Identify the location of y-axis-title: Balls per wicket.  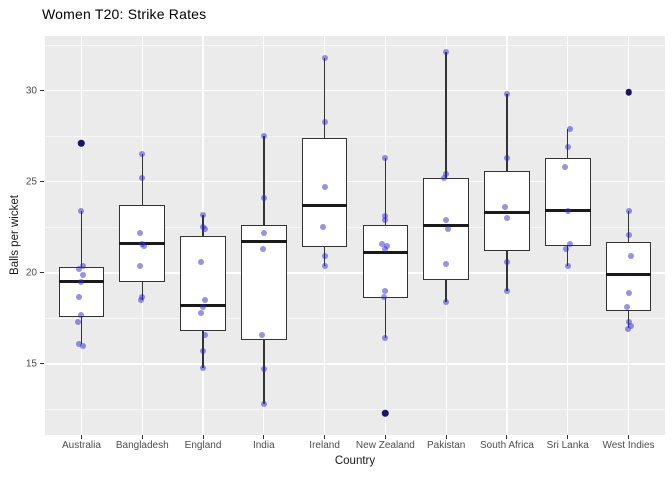
(15, 235).